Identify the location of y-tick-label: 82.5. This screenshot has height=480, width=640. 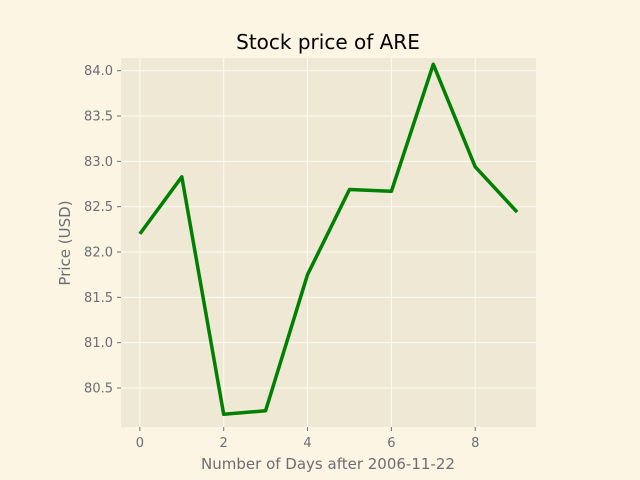
(98, 207).